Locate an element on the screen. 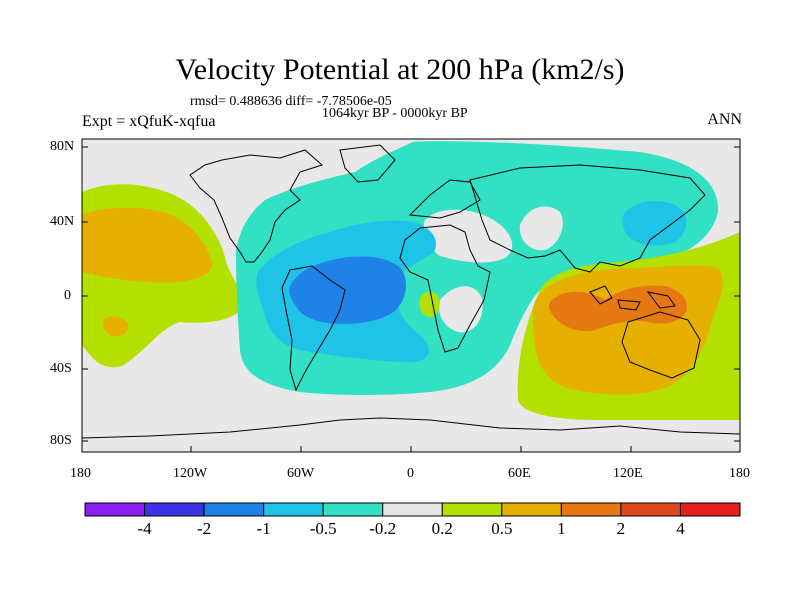  coast-south-america is located at coordinates (313, 328).